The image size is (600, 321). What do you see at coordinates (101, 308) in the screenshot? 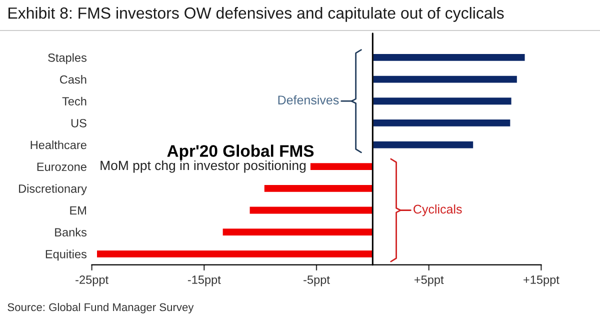
I see `source-note: Source: Global Fund Manager Survey` at bounding box center [101, 308].